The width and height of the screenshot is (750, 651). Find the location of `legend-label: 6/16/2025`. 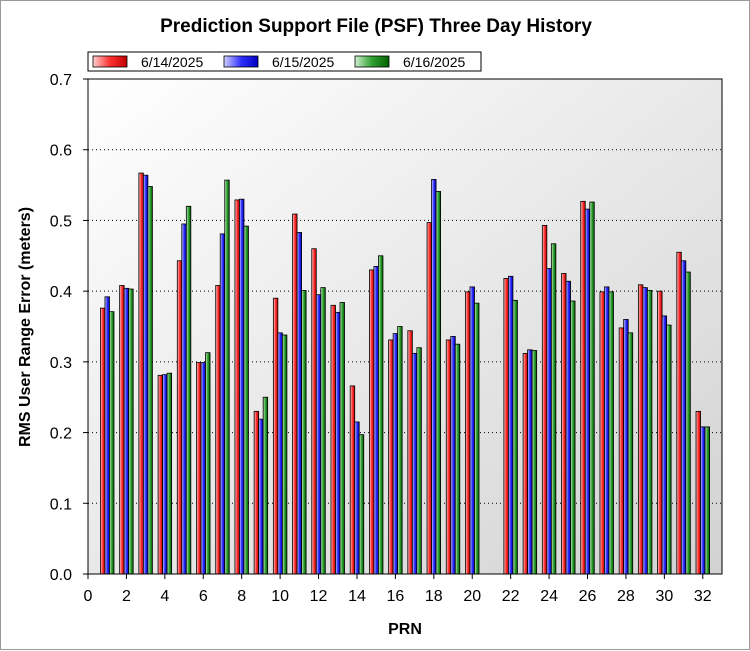

legend-label: 6/16/2025 is located at coordinates (434, 62).